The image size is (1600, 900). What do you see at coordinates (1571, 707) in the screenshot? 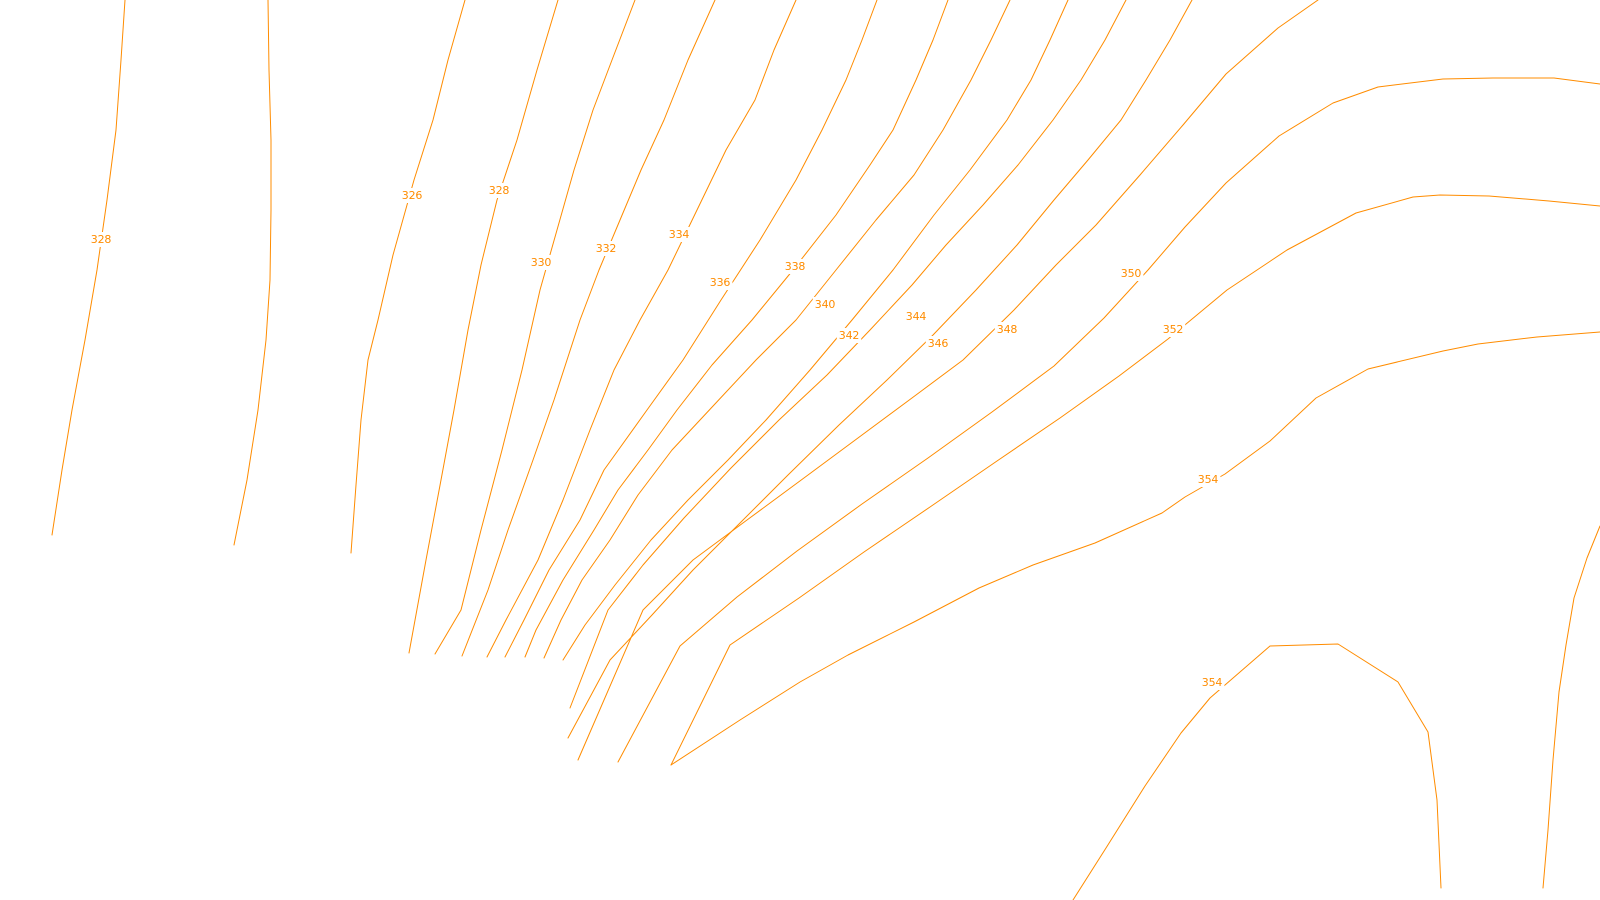
I see `contour-line-right-edge` at bounding box center [1571, 707].